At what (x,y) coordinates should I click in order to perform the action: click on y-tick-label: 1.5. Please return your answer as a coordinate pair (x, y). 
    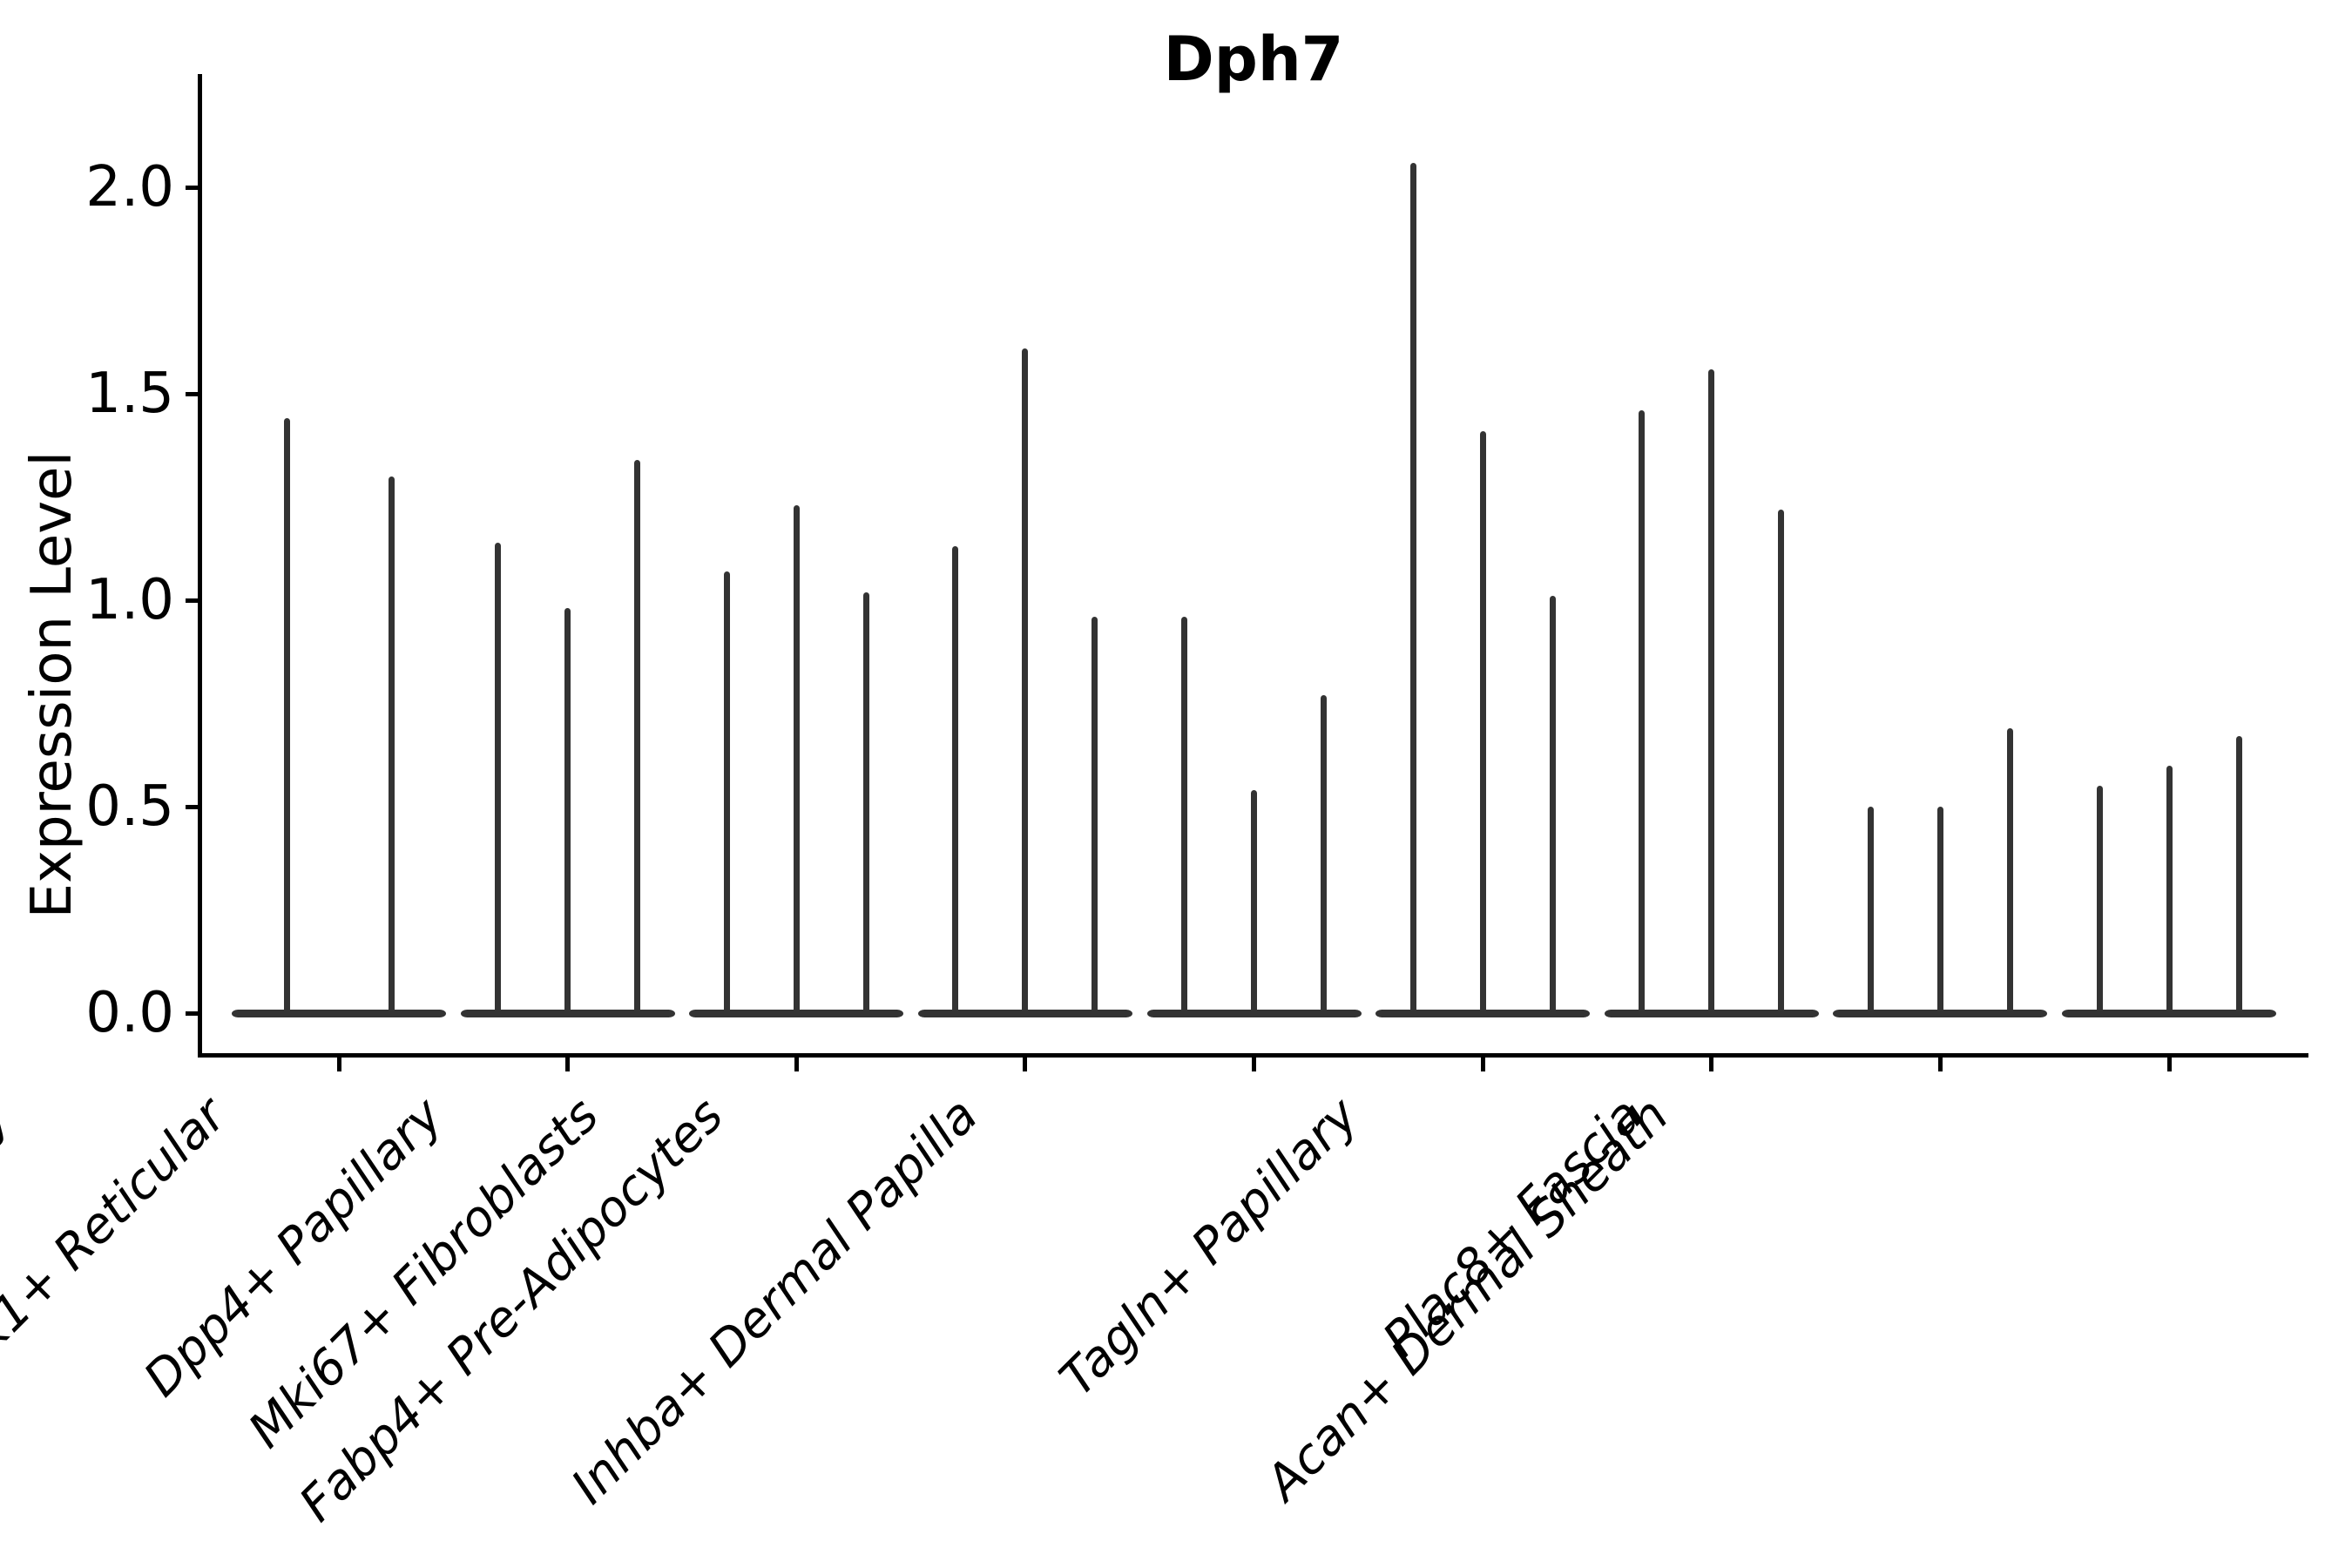
    Looking at the image, I should click on (129, 394).